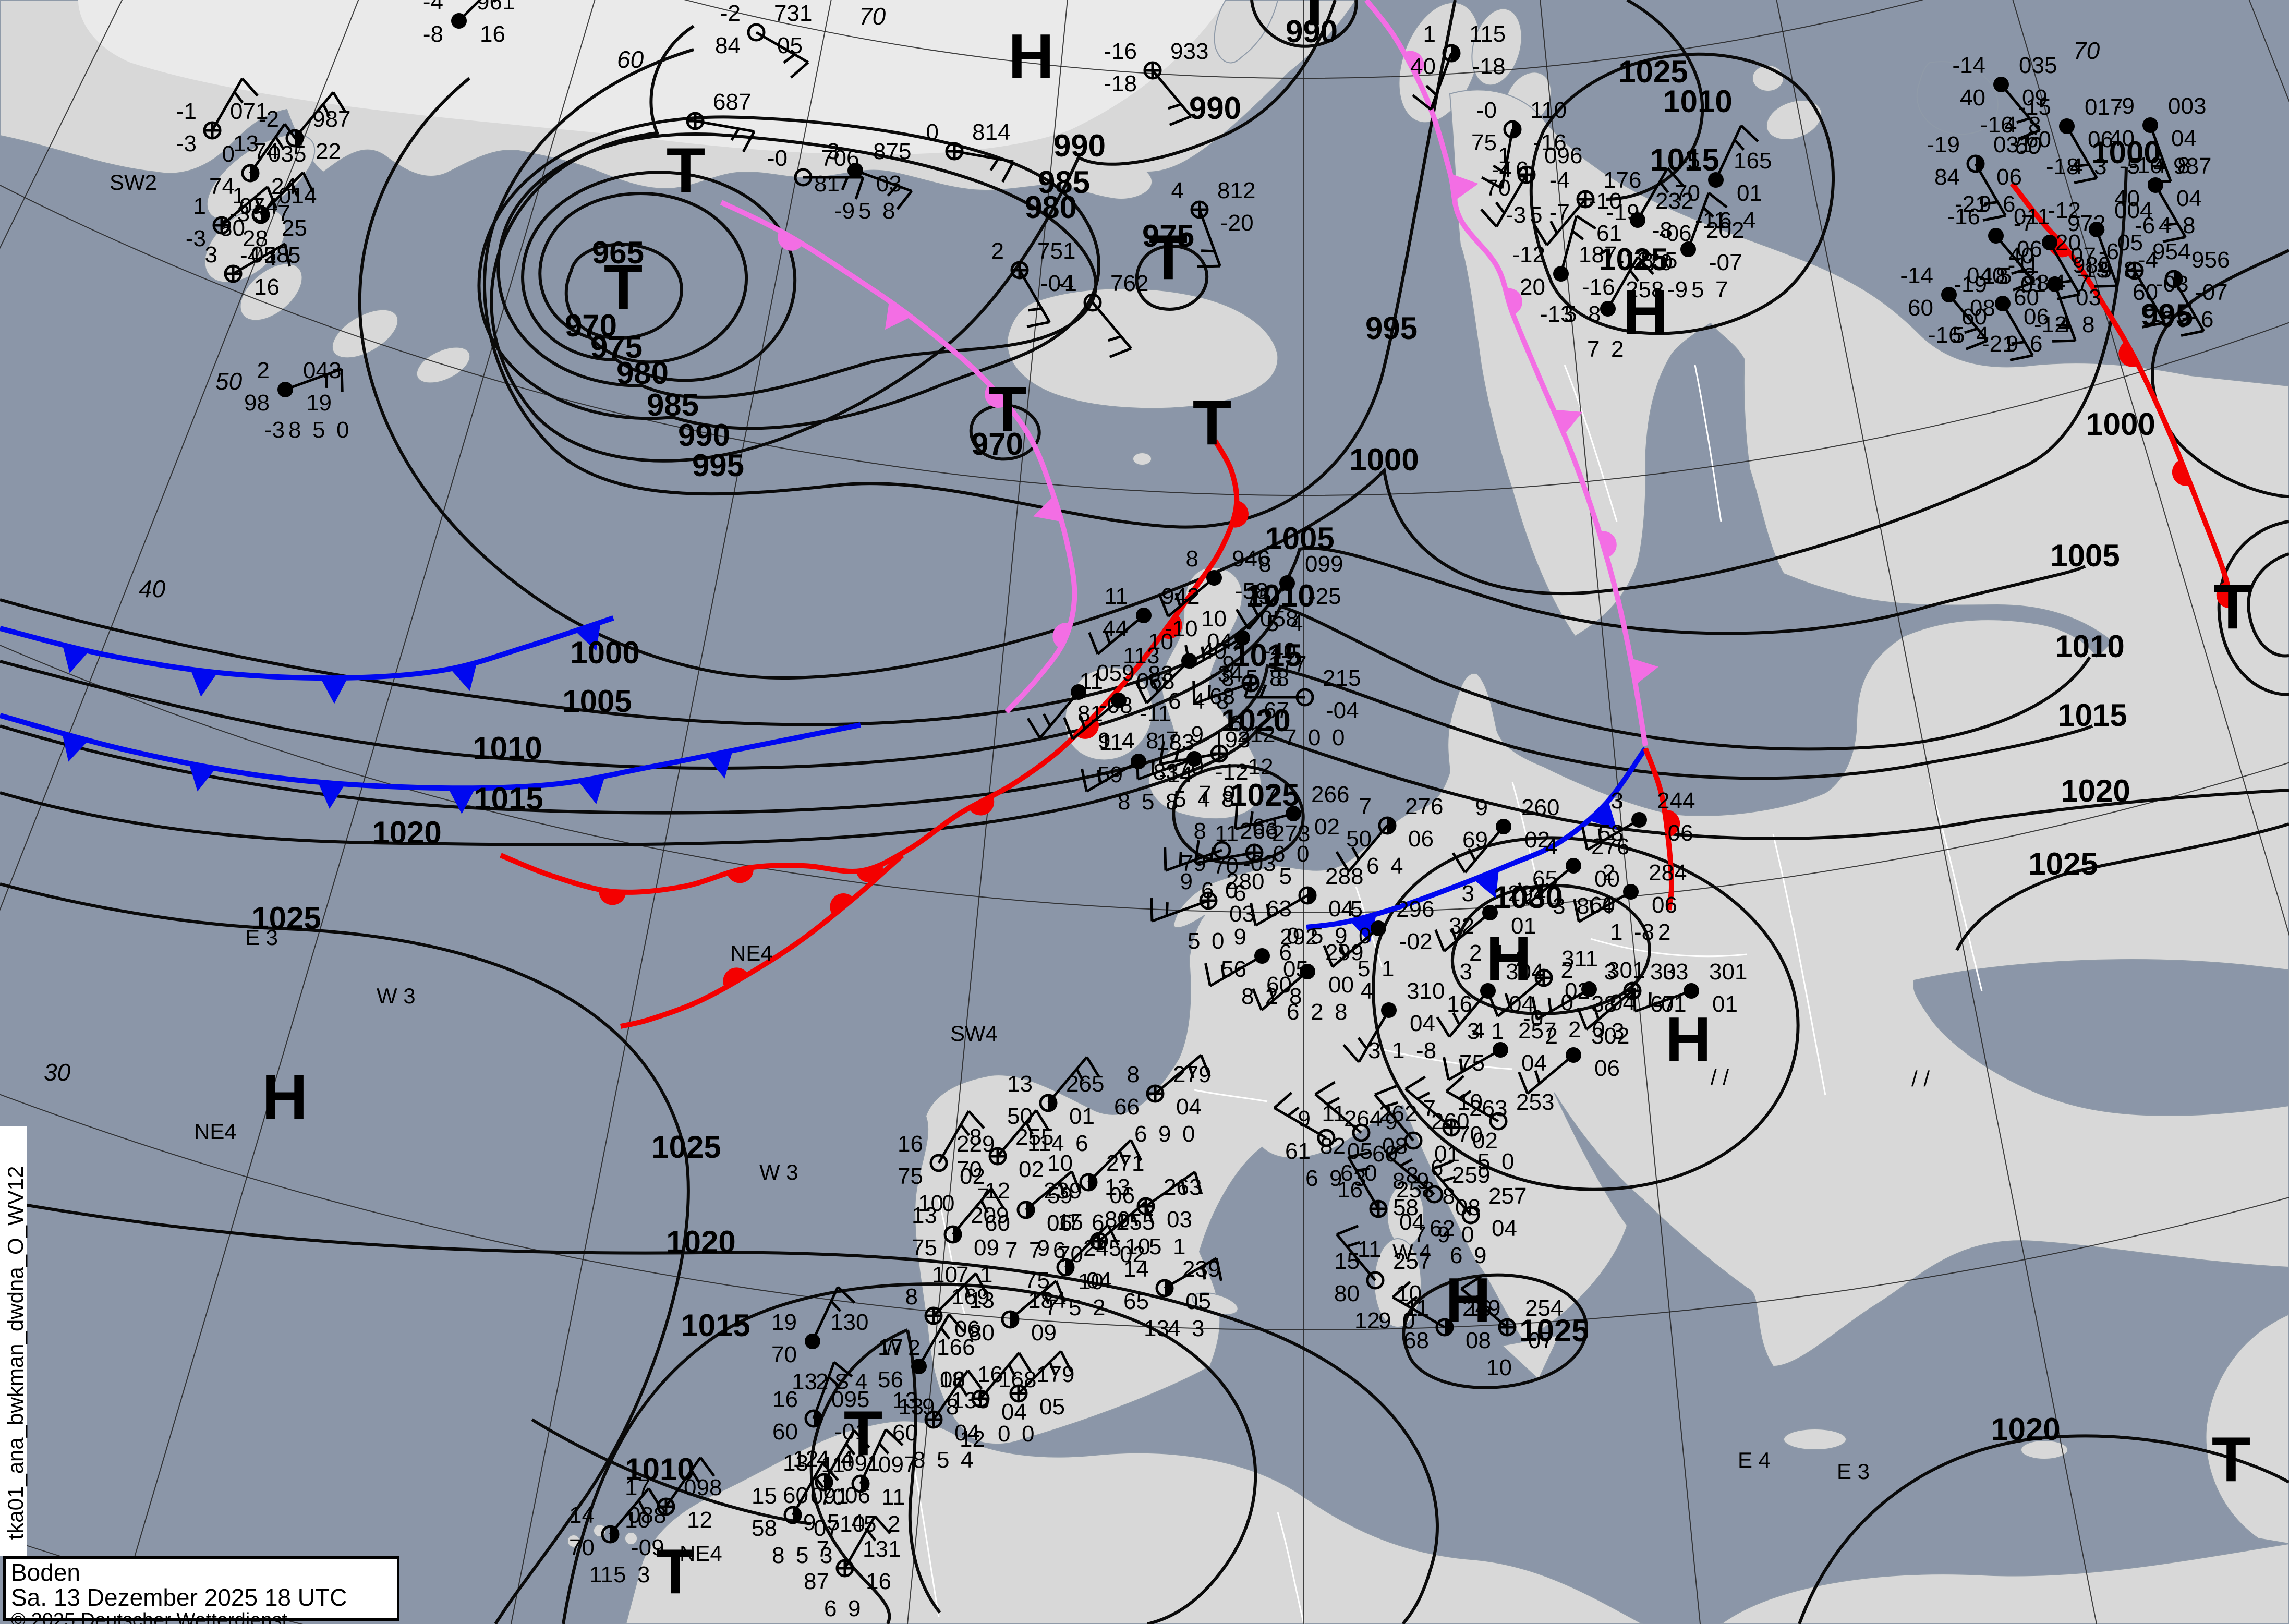 The width and height of the screenshot is (2289, 1624). I want to click on station-dewpoint: 66, so click(1127, 1107).